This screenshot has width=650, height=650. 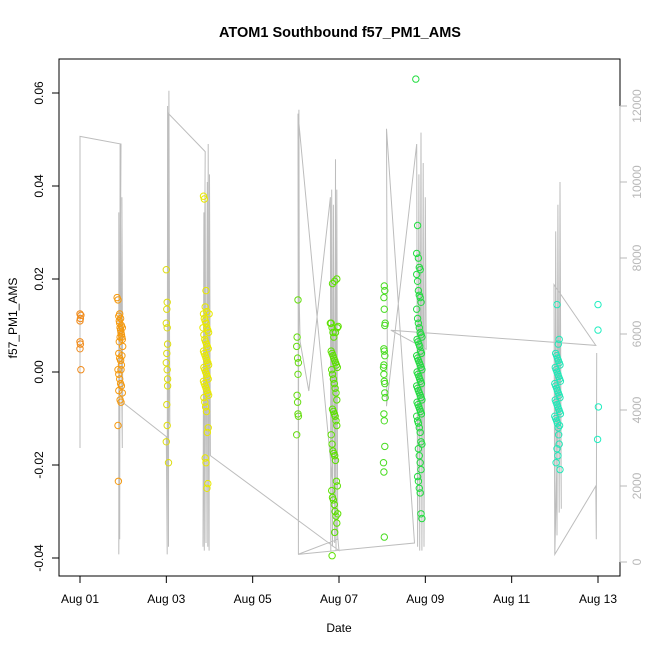 What do you see at coordinates (39, 372) in the screenshot?
I see `y-tick-label: 0.00` at bounding box center [39, 372].